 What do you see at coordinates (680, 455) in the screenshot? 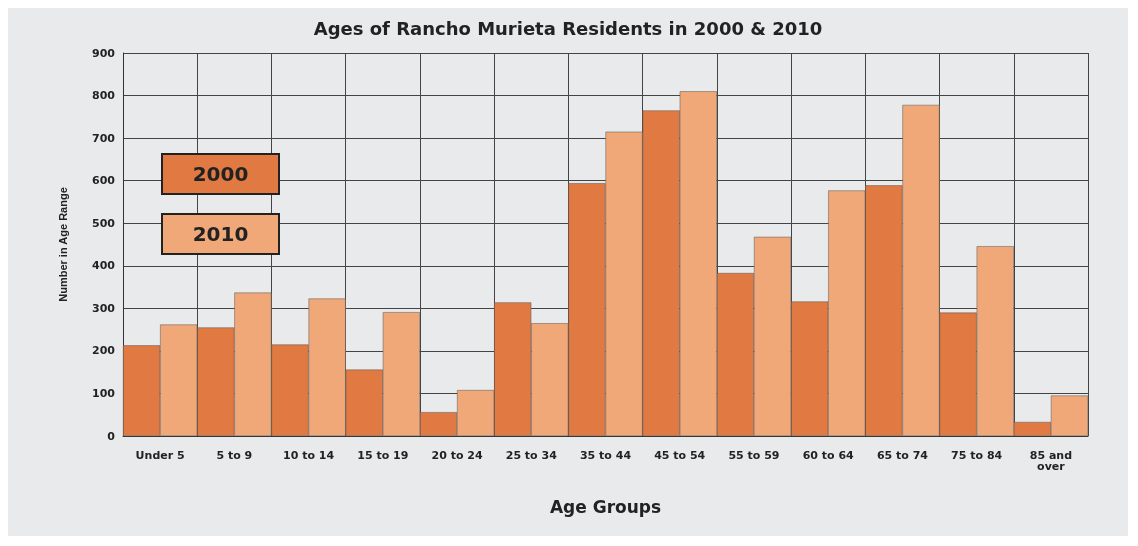
I see `x-tick-label: 45 to 54` at bounding box center [680, 455].